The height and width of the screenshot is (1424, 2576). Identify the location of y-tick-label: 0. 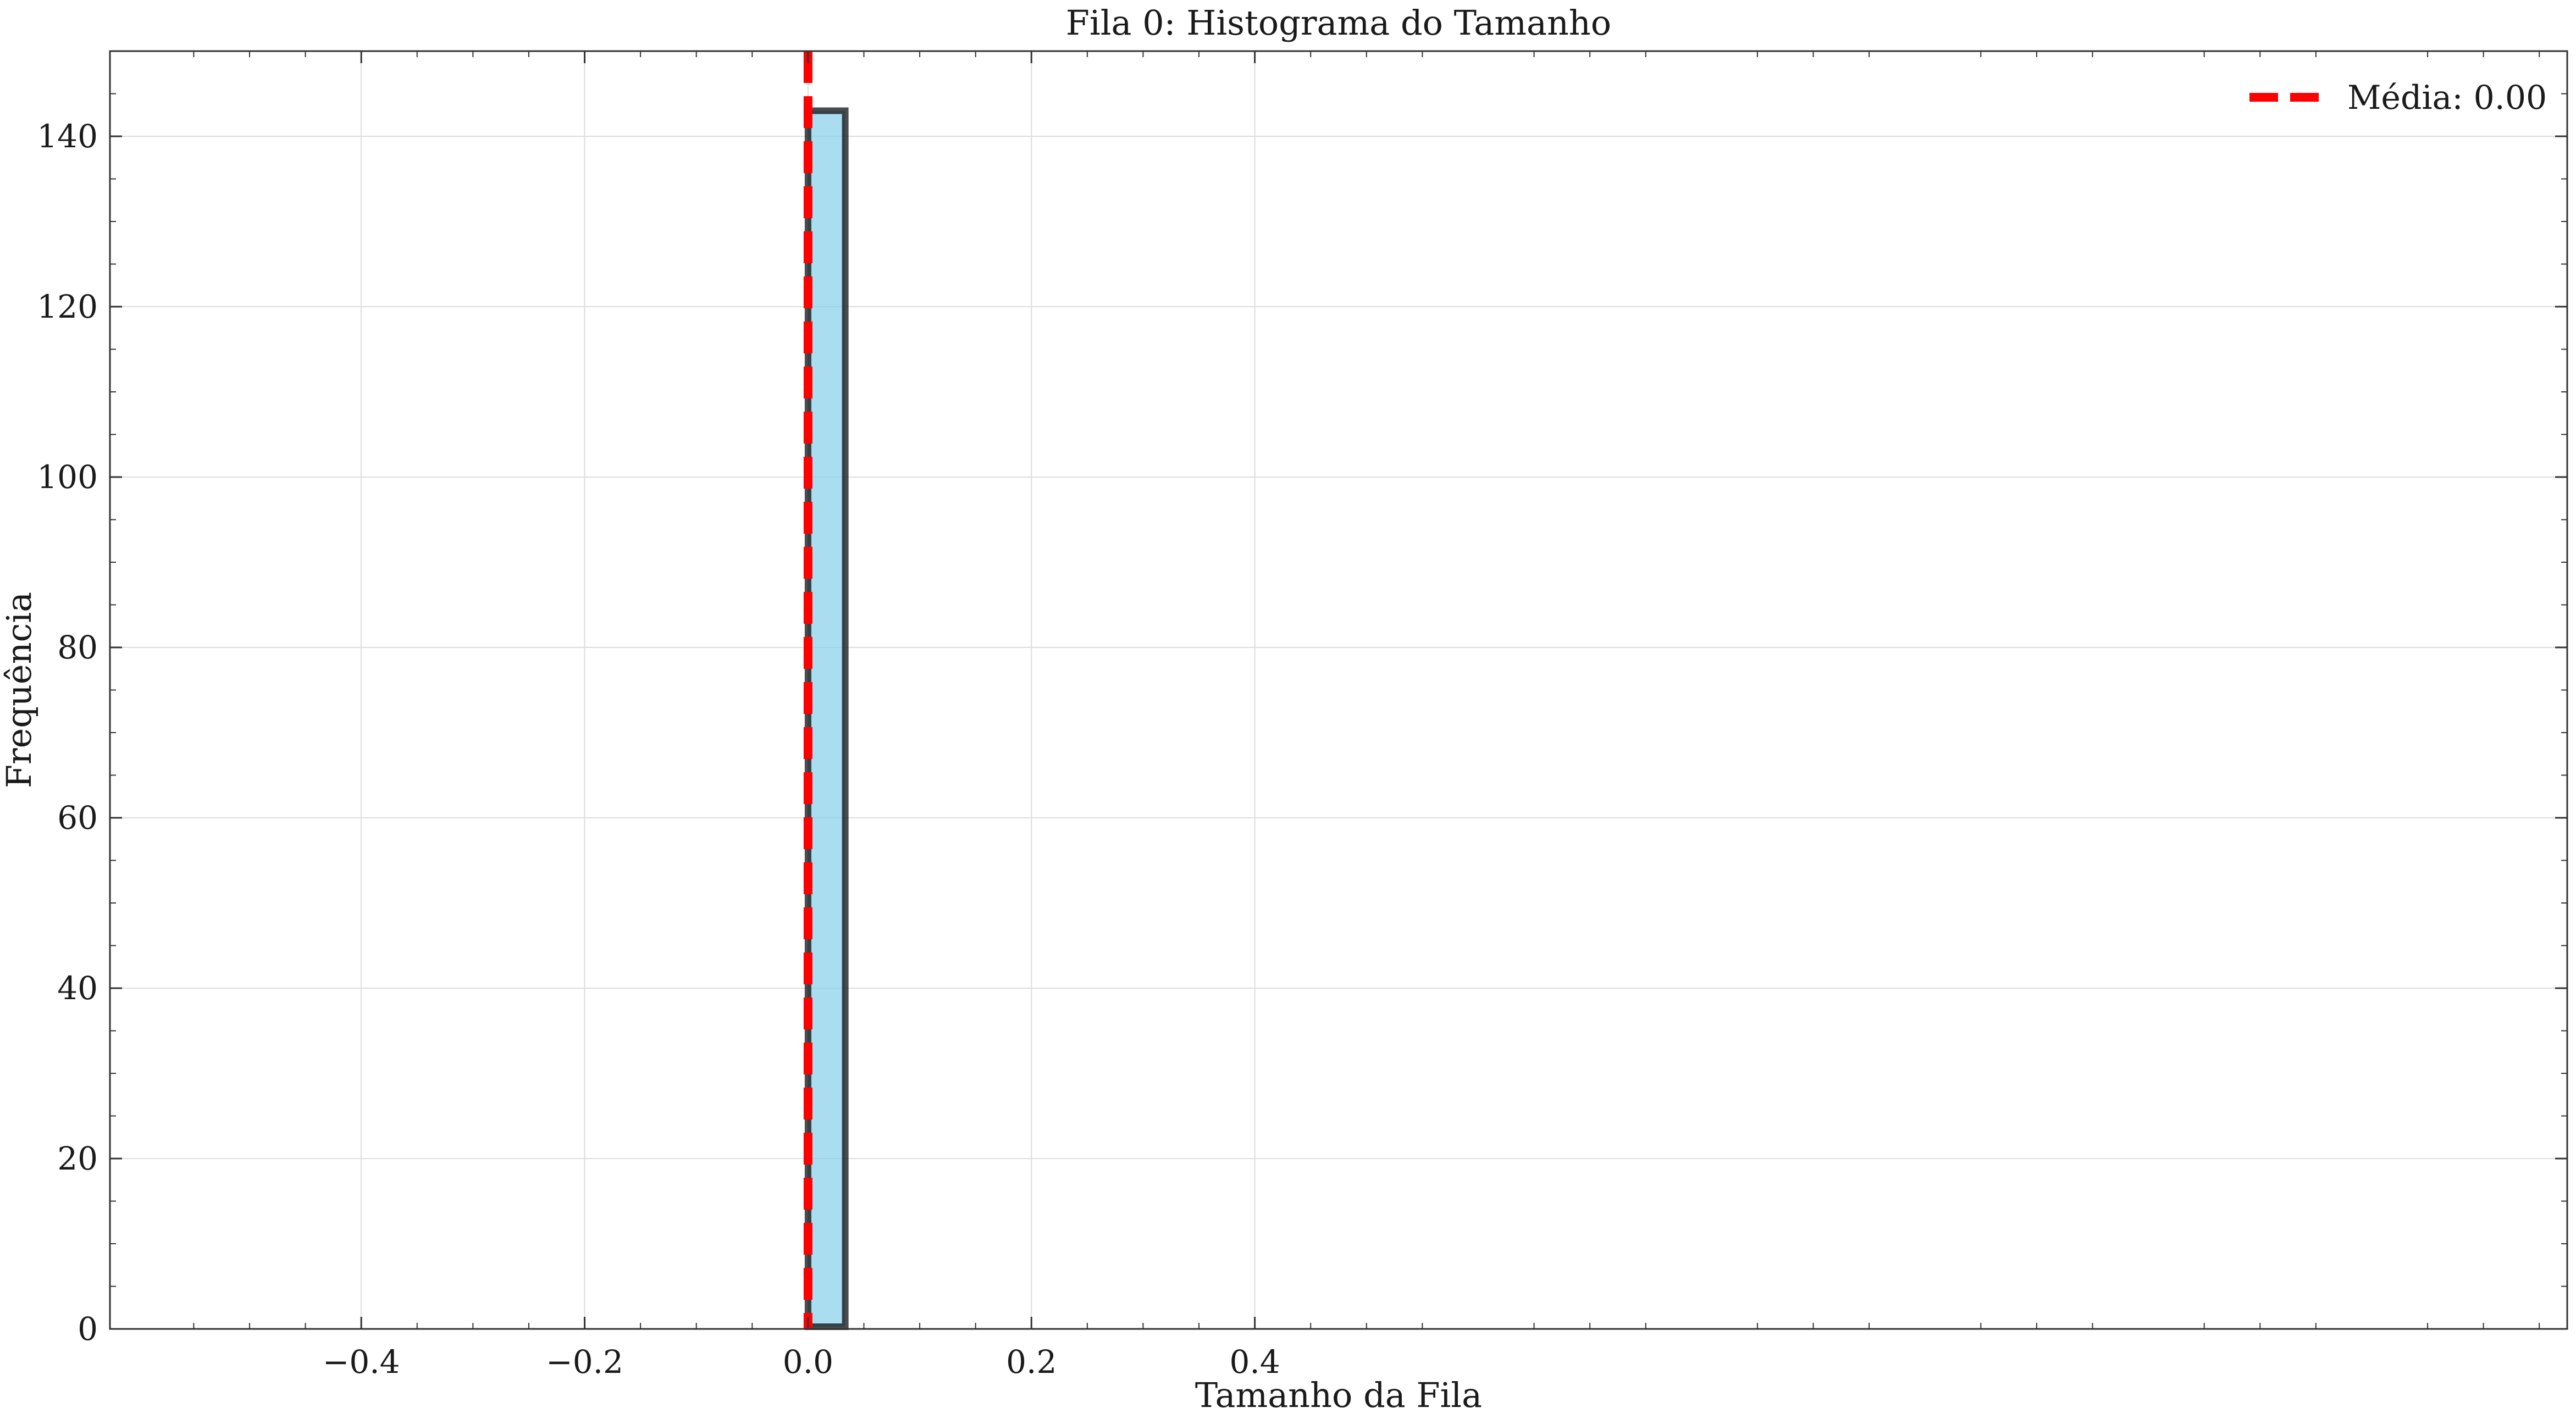
(88, 1329).